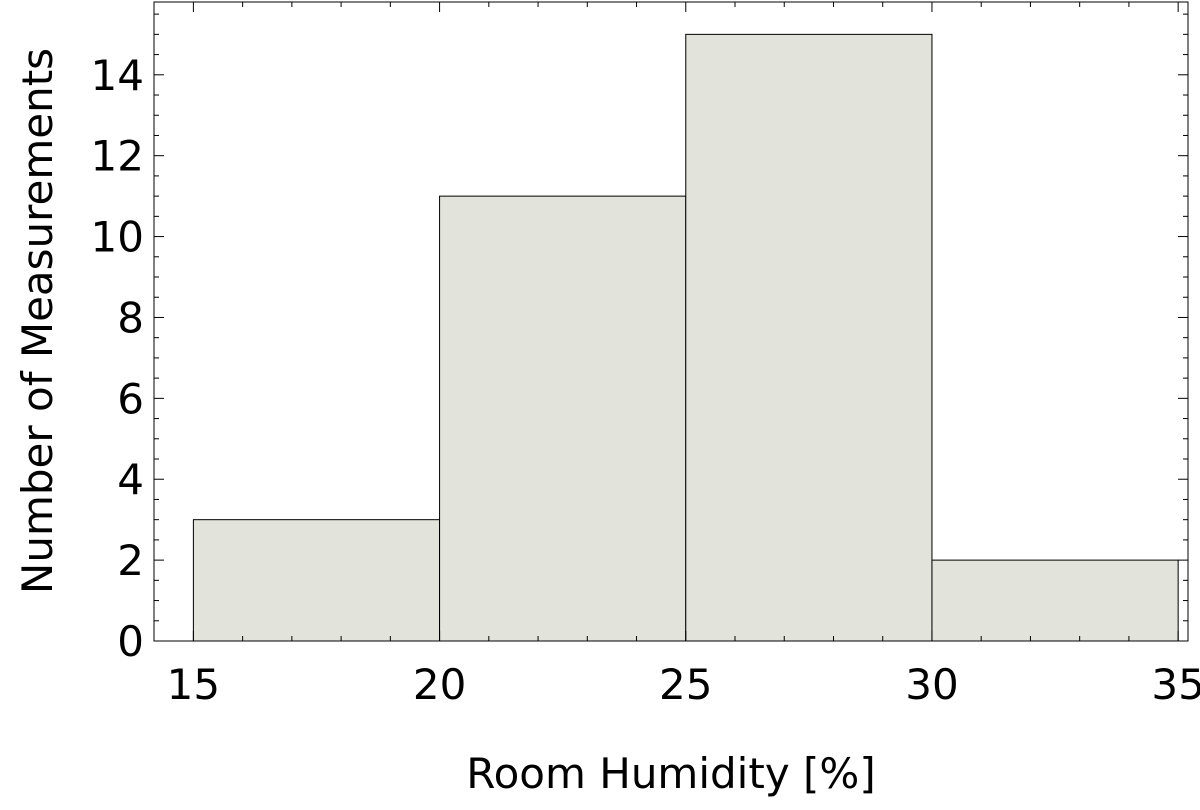  Describe the element at coordinates (130, 479) in the screenshot. I see `y-tick-label: 4` at that location.